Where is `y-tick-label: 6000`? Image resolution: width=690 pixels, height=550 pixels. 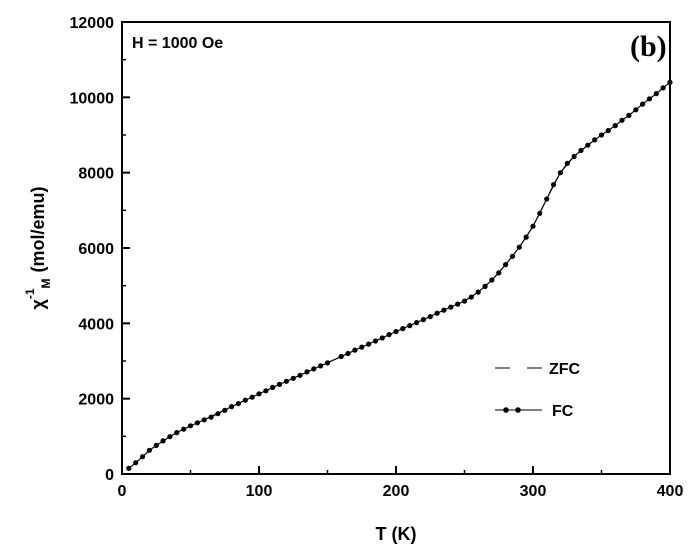 y-tick-label: 6000 is located at coordinates (96, 249).